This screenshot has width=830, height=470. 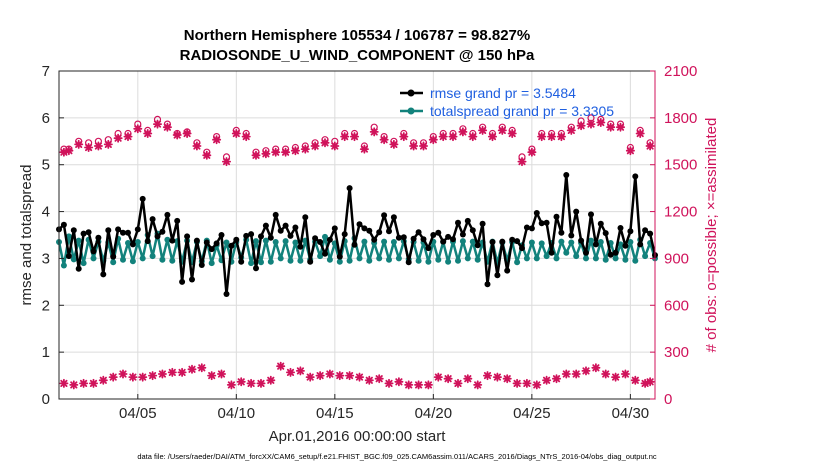 What do you see at coordinates (26, 235) in the screenshot?
I see `y-axis-left-label: rmse and totalspread` at bounding box center [26, 235].